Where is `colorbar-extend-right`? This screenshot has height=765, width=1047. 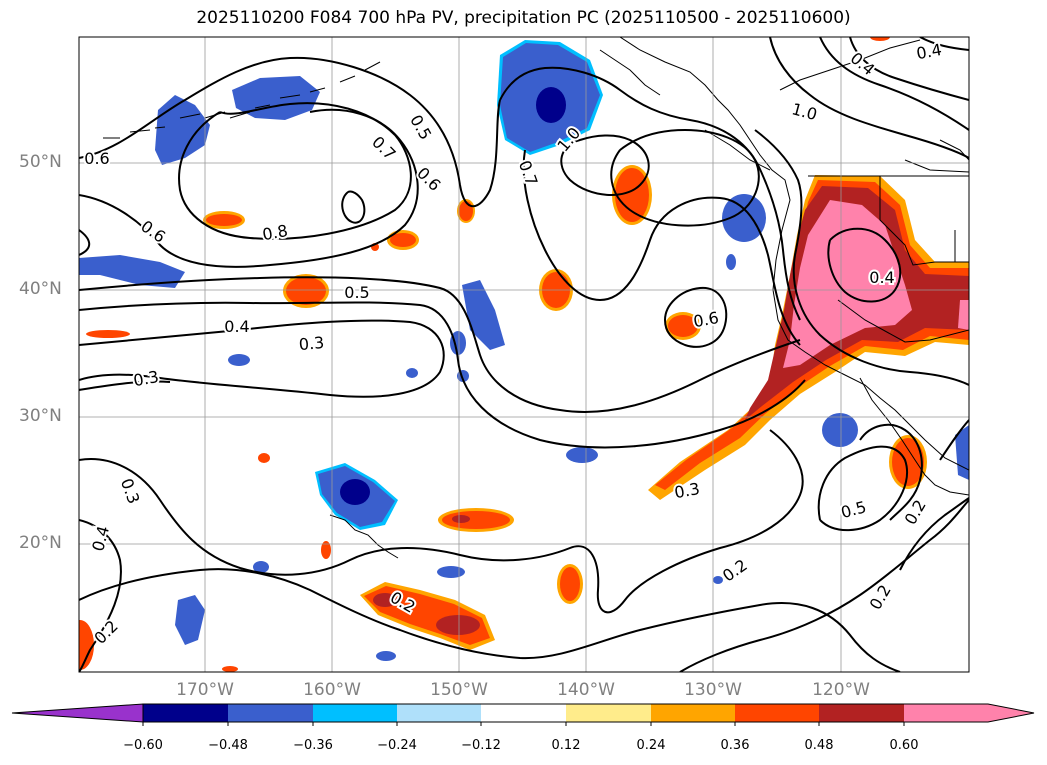 colorbar-extend-right is located at coordinates (969, 713).